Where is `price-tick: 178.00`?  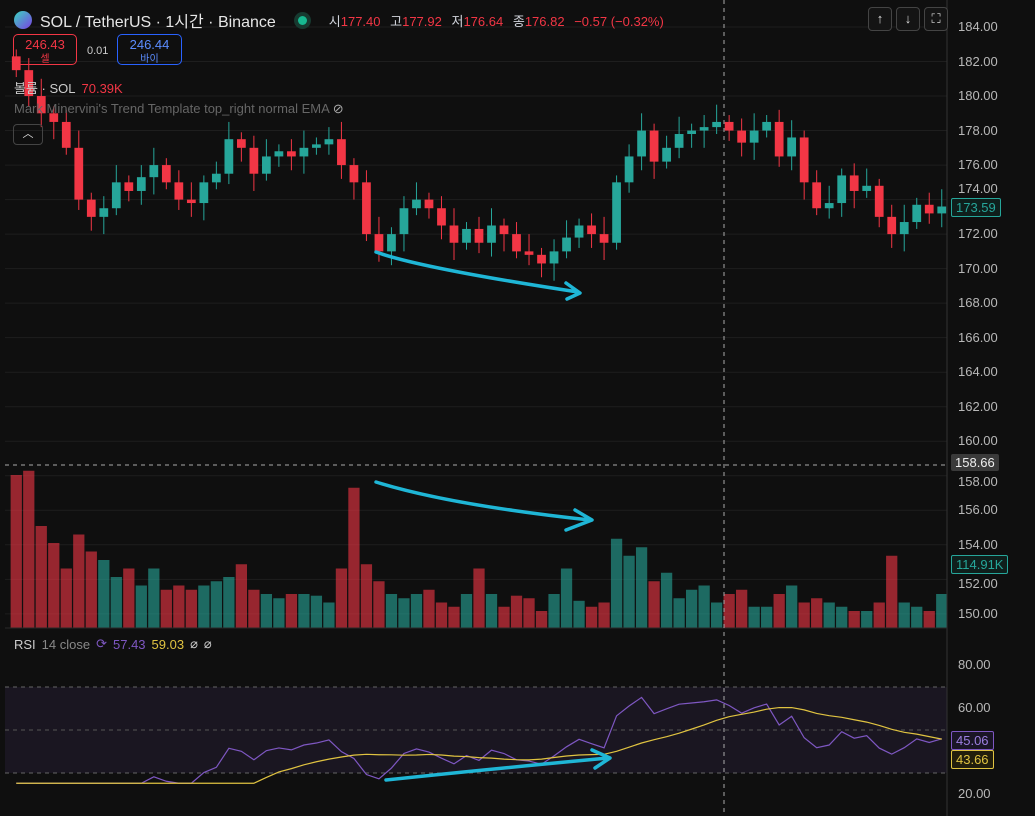
price-tick: 178.00 is located at coordinates (978, 130).